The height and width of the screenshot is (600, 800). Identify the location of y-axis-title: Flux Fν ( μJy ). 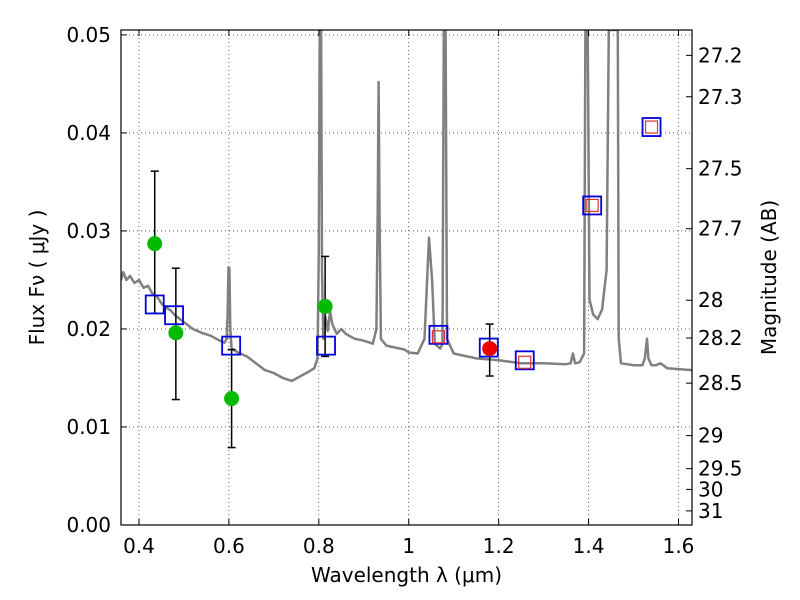
(37, 278).